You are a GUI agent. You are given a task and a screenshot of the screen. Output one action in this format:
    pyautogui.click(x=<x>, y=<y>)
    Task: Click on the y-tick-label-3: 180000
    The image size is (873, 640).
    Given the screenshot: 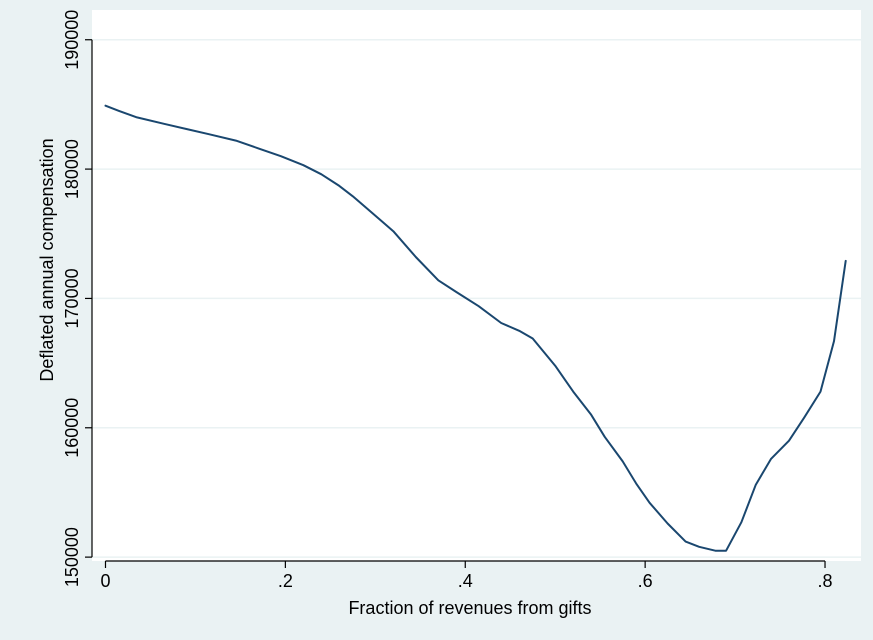 What is the action you would take?
    pyautogui.click(x=72, y=169)
    